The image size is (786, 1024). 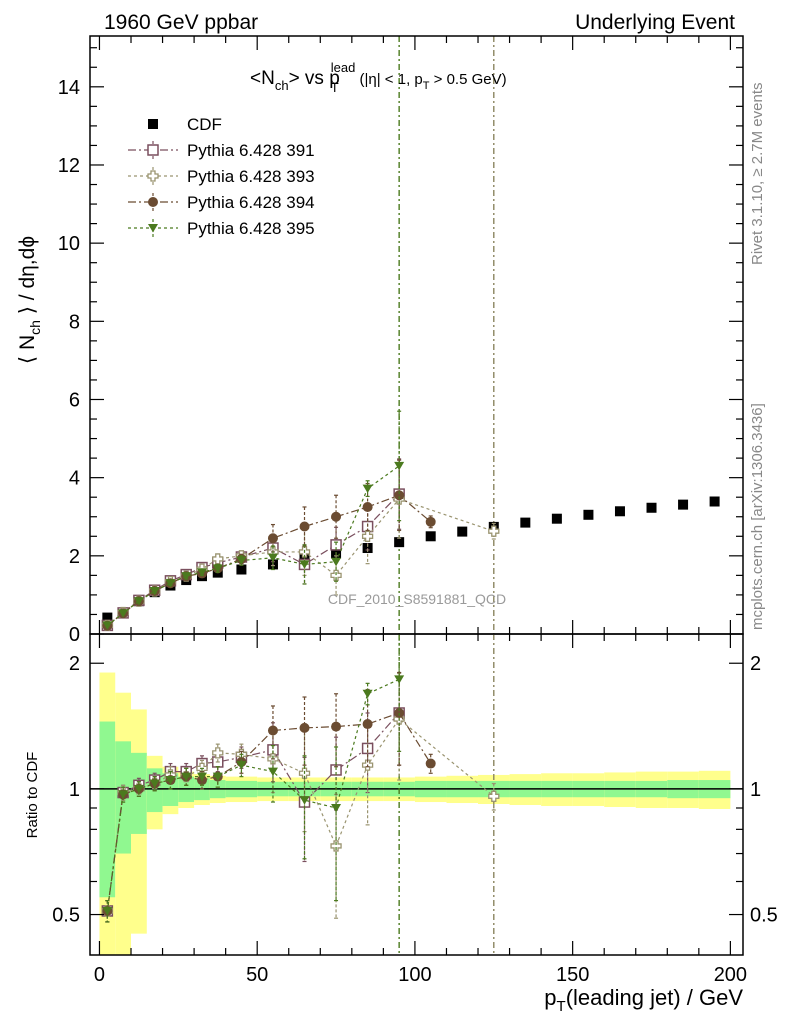 I want to click on ratio-tick-label-left: 0.5, so click(x=66, y=916).